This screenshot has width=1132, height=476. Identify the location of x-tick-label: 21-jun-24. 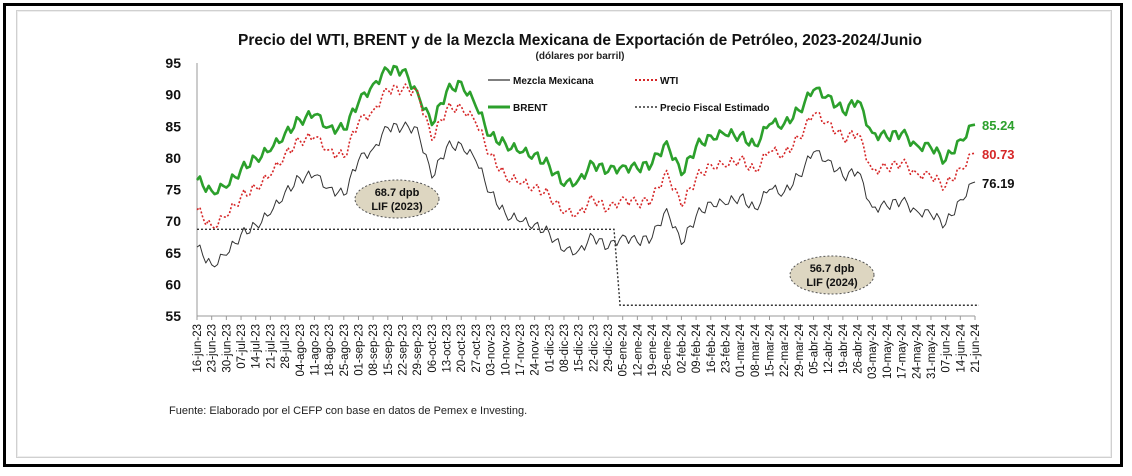
(976, 347).